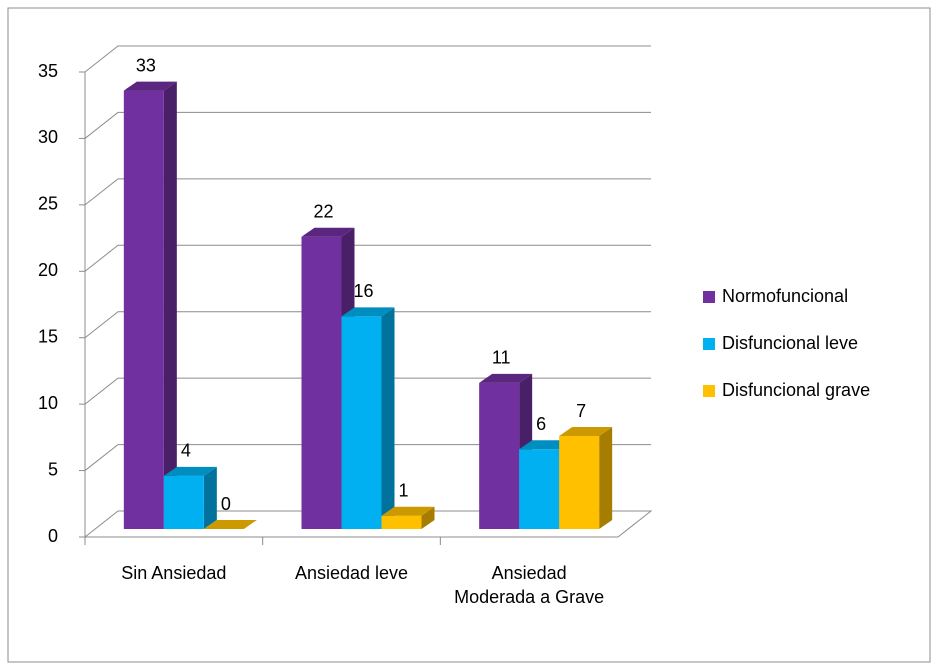  What do you see at coordinates (790, 343) in the screenshot?
I see `legend-label: Disfuncional leve` at bounding box center [790, 343].